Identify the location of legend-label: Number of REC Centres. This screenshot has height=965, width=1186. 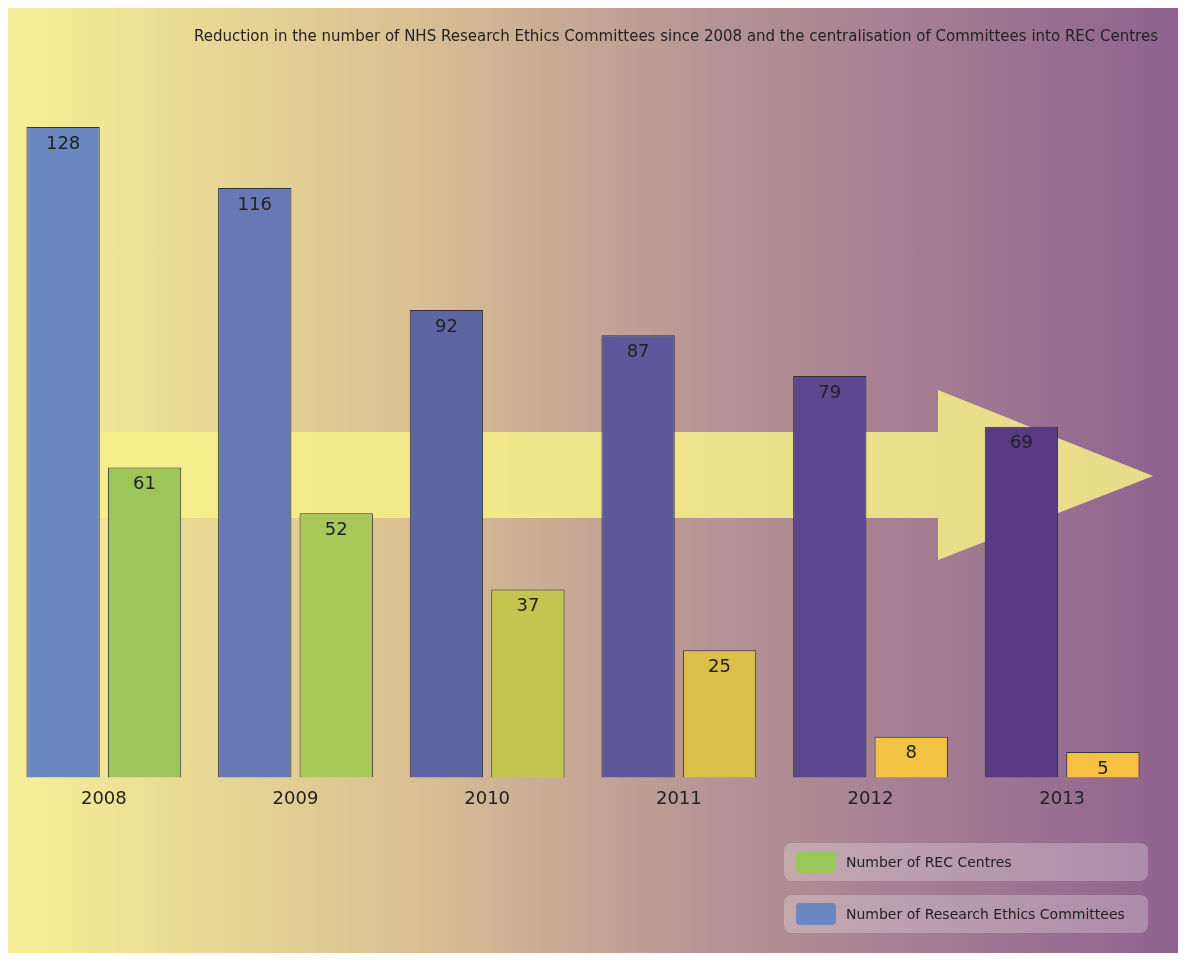
(929, 862).